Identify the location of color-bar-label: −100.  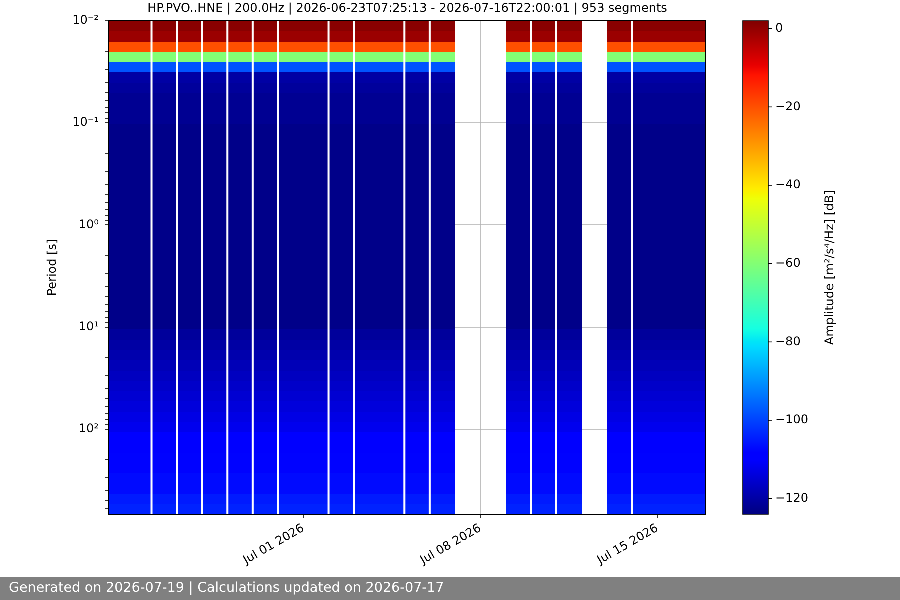
(792, 419).